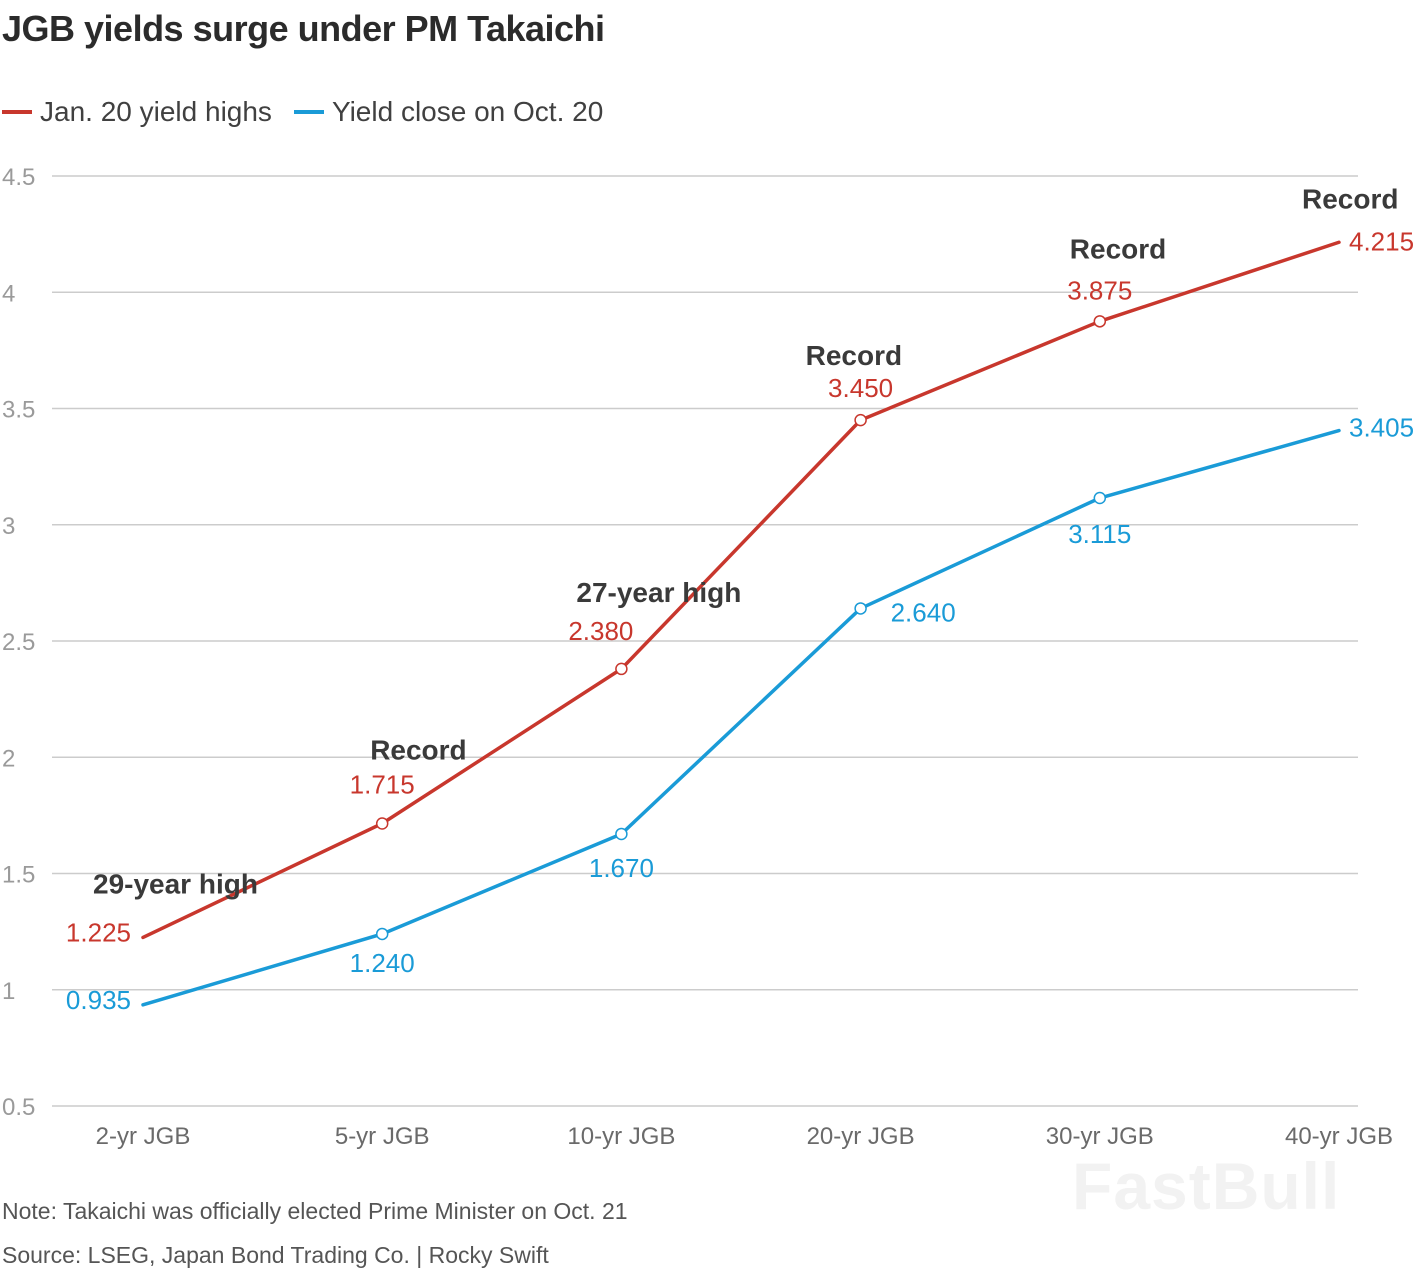  Describe the element at coordinates (17, 112) in the screenshot. I see `legend-swatch-jan20` at that location.